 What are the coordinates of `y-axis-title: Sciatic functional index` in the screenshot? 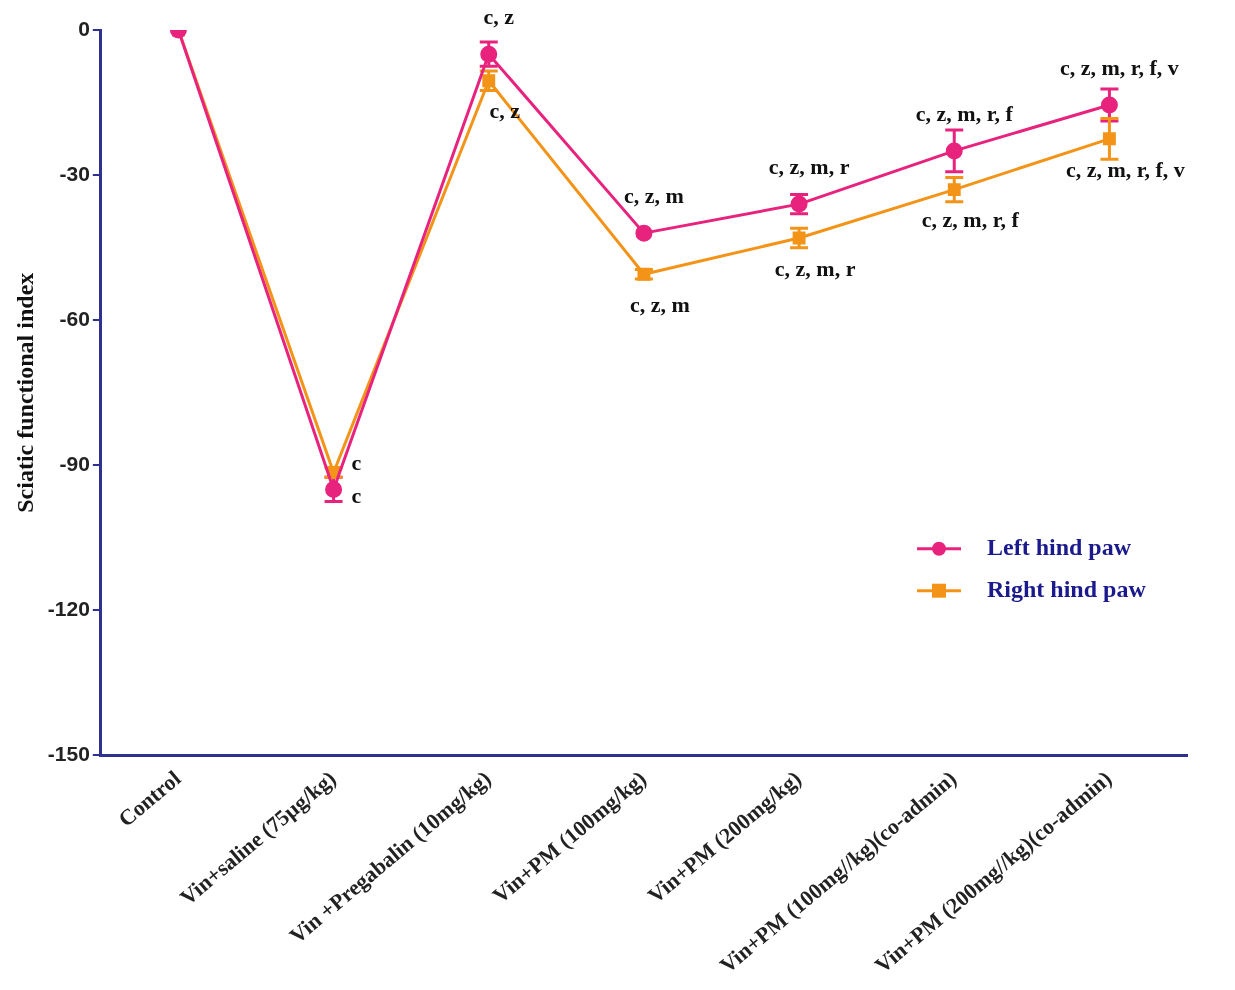 It's located at (24, 392).